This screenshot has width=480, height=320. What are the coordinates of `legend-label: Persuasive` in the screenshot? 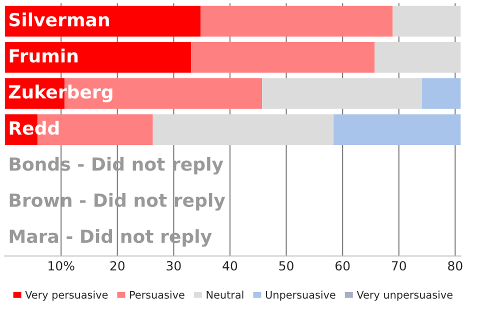 It's located at (157, 294).